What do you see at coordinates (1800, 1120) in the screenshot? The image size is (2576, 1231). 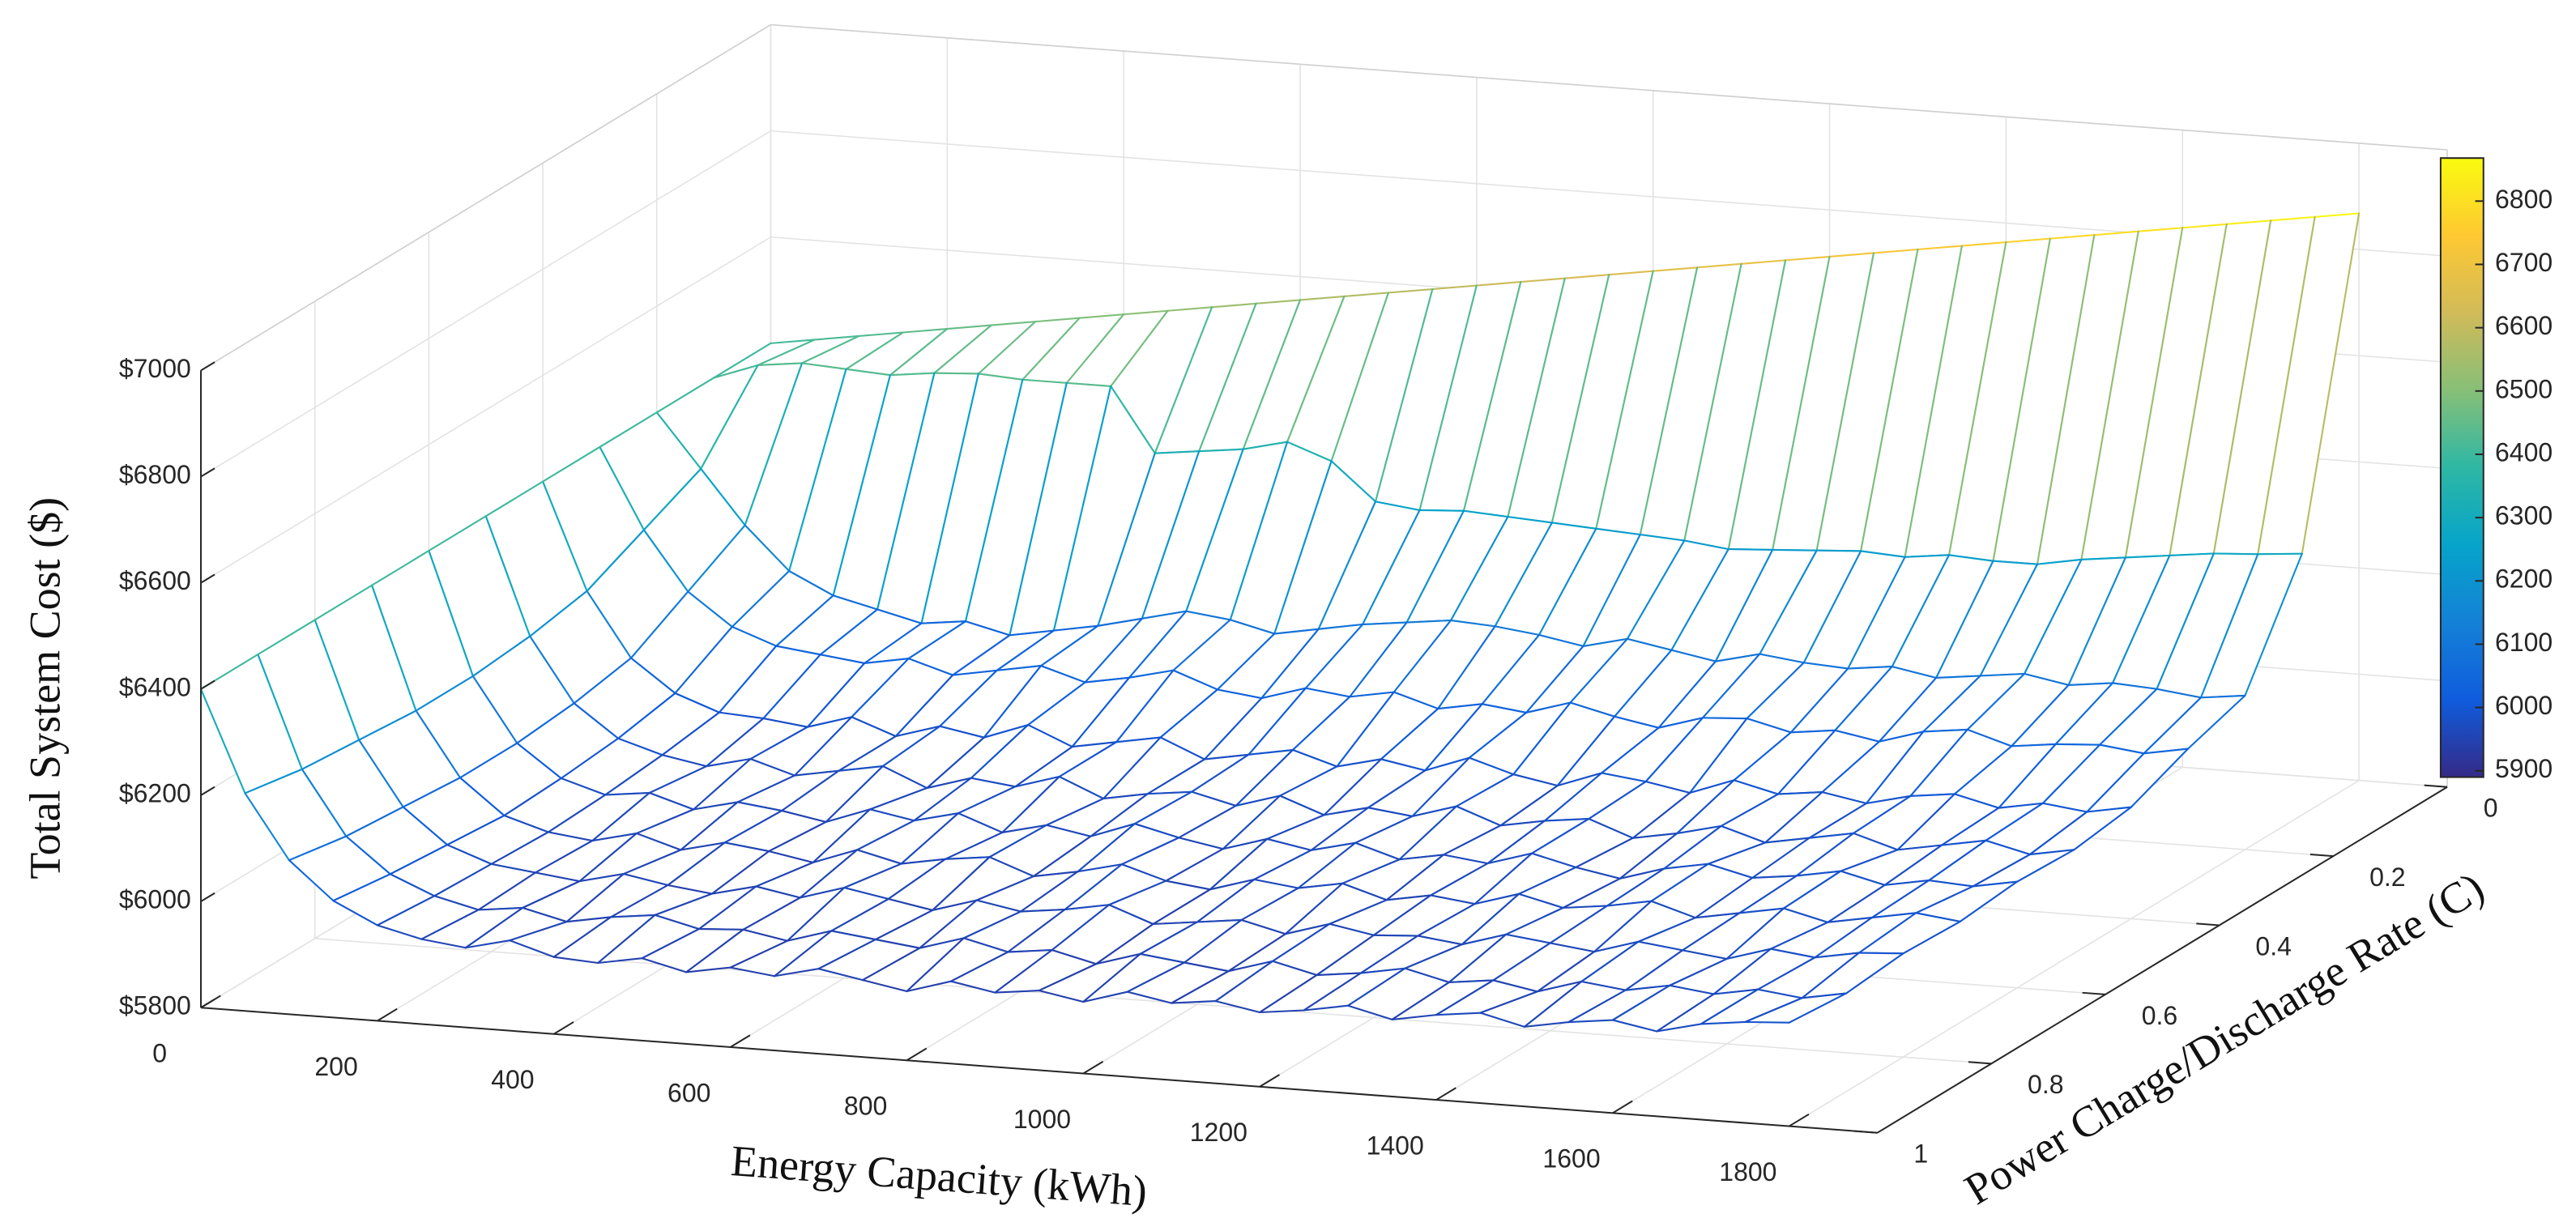 I see `x-tick` at bounding box center [1800, 1120].